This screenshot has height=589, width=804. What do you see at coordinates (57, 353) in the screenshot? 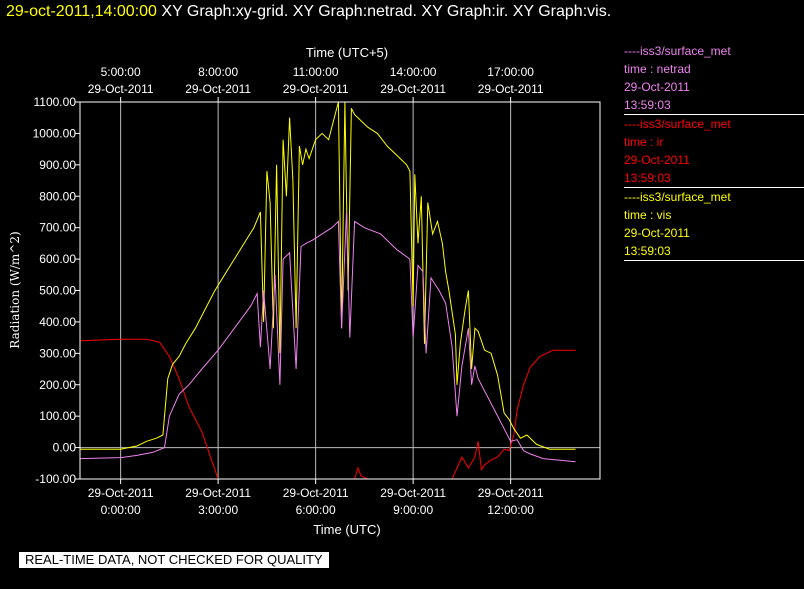
I see `y-tick-label: 300.00` at bounding box center [57, 353].